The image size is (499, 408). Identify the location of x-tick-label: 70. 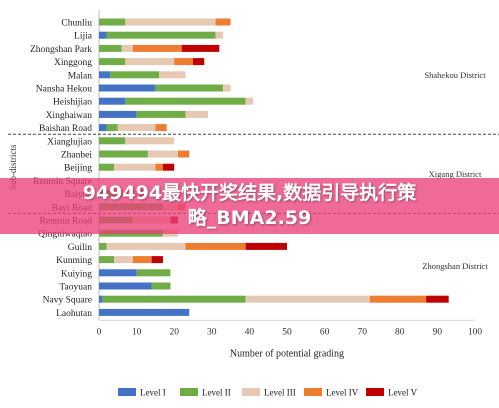
(362, 332).